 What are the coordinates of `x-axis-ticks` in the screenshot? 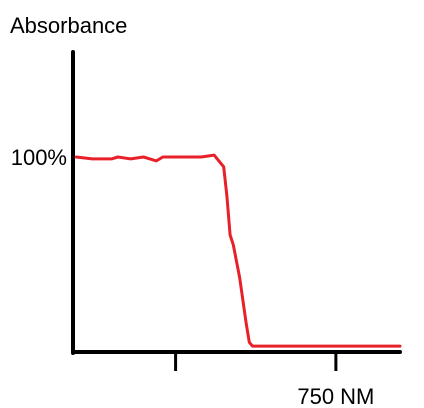 It's located at (256, 361).